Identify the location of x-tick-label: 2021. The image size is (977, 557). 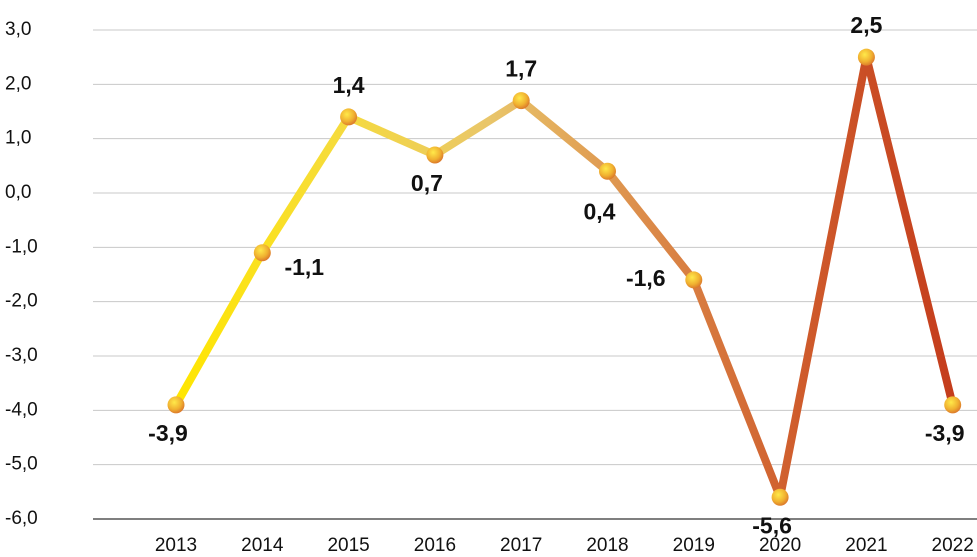
(866, 545).